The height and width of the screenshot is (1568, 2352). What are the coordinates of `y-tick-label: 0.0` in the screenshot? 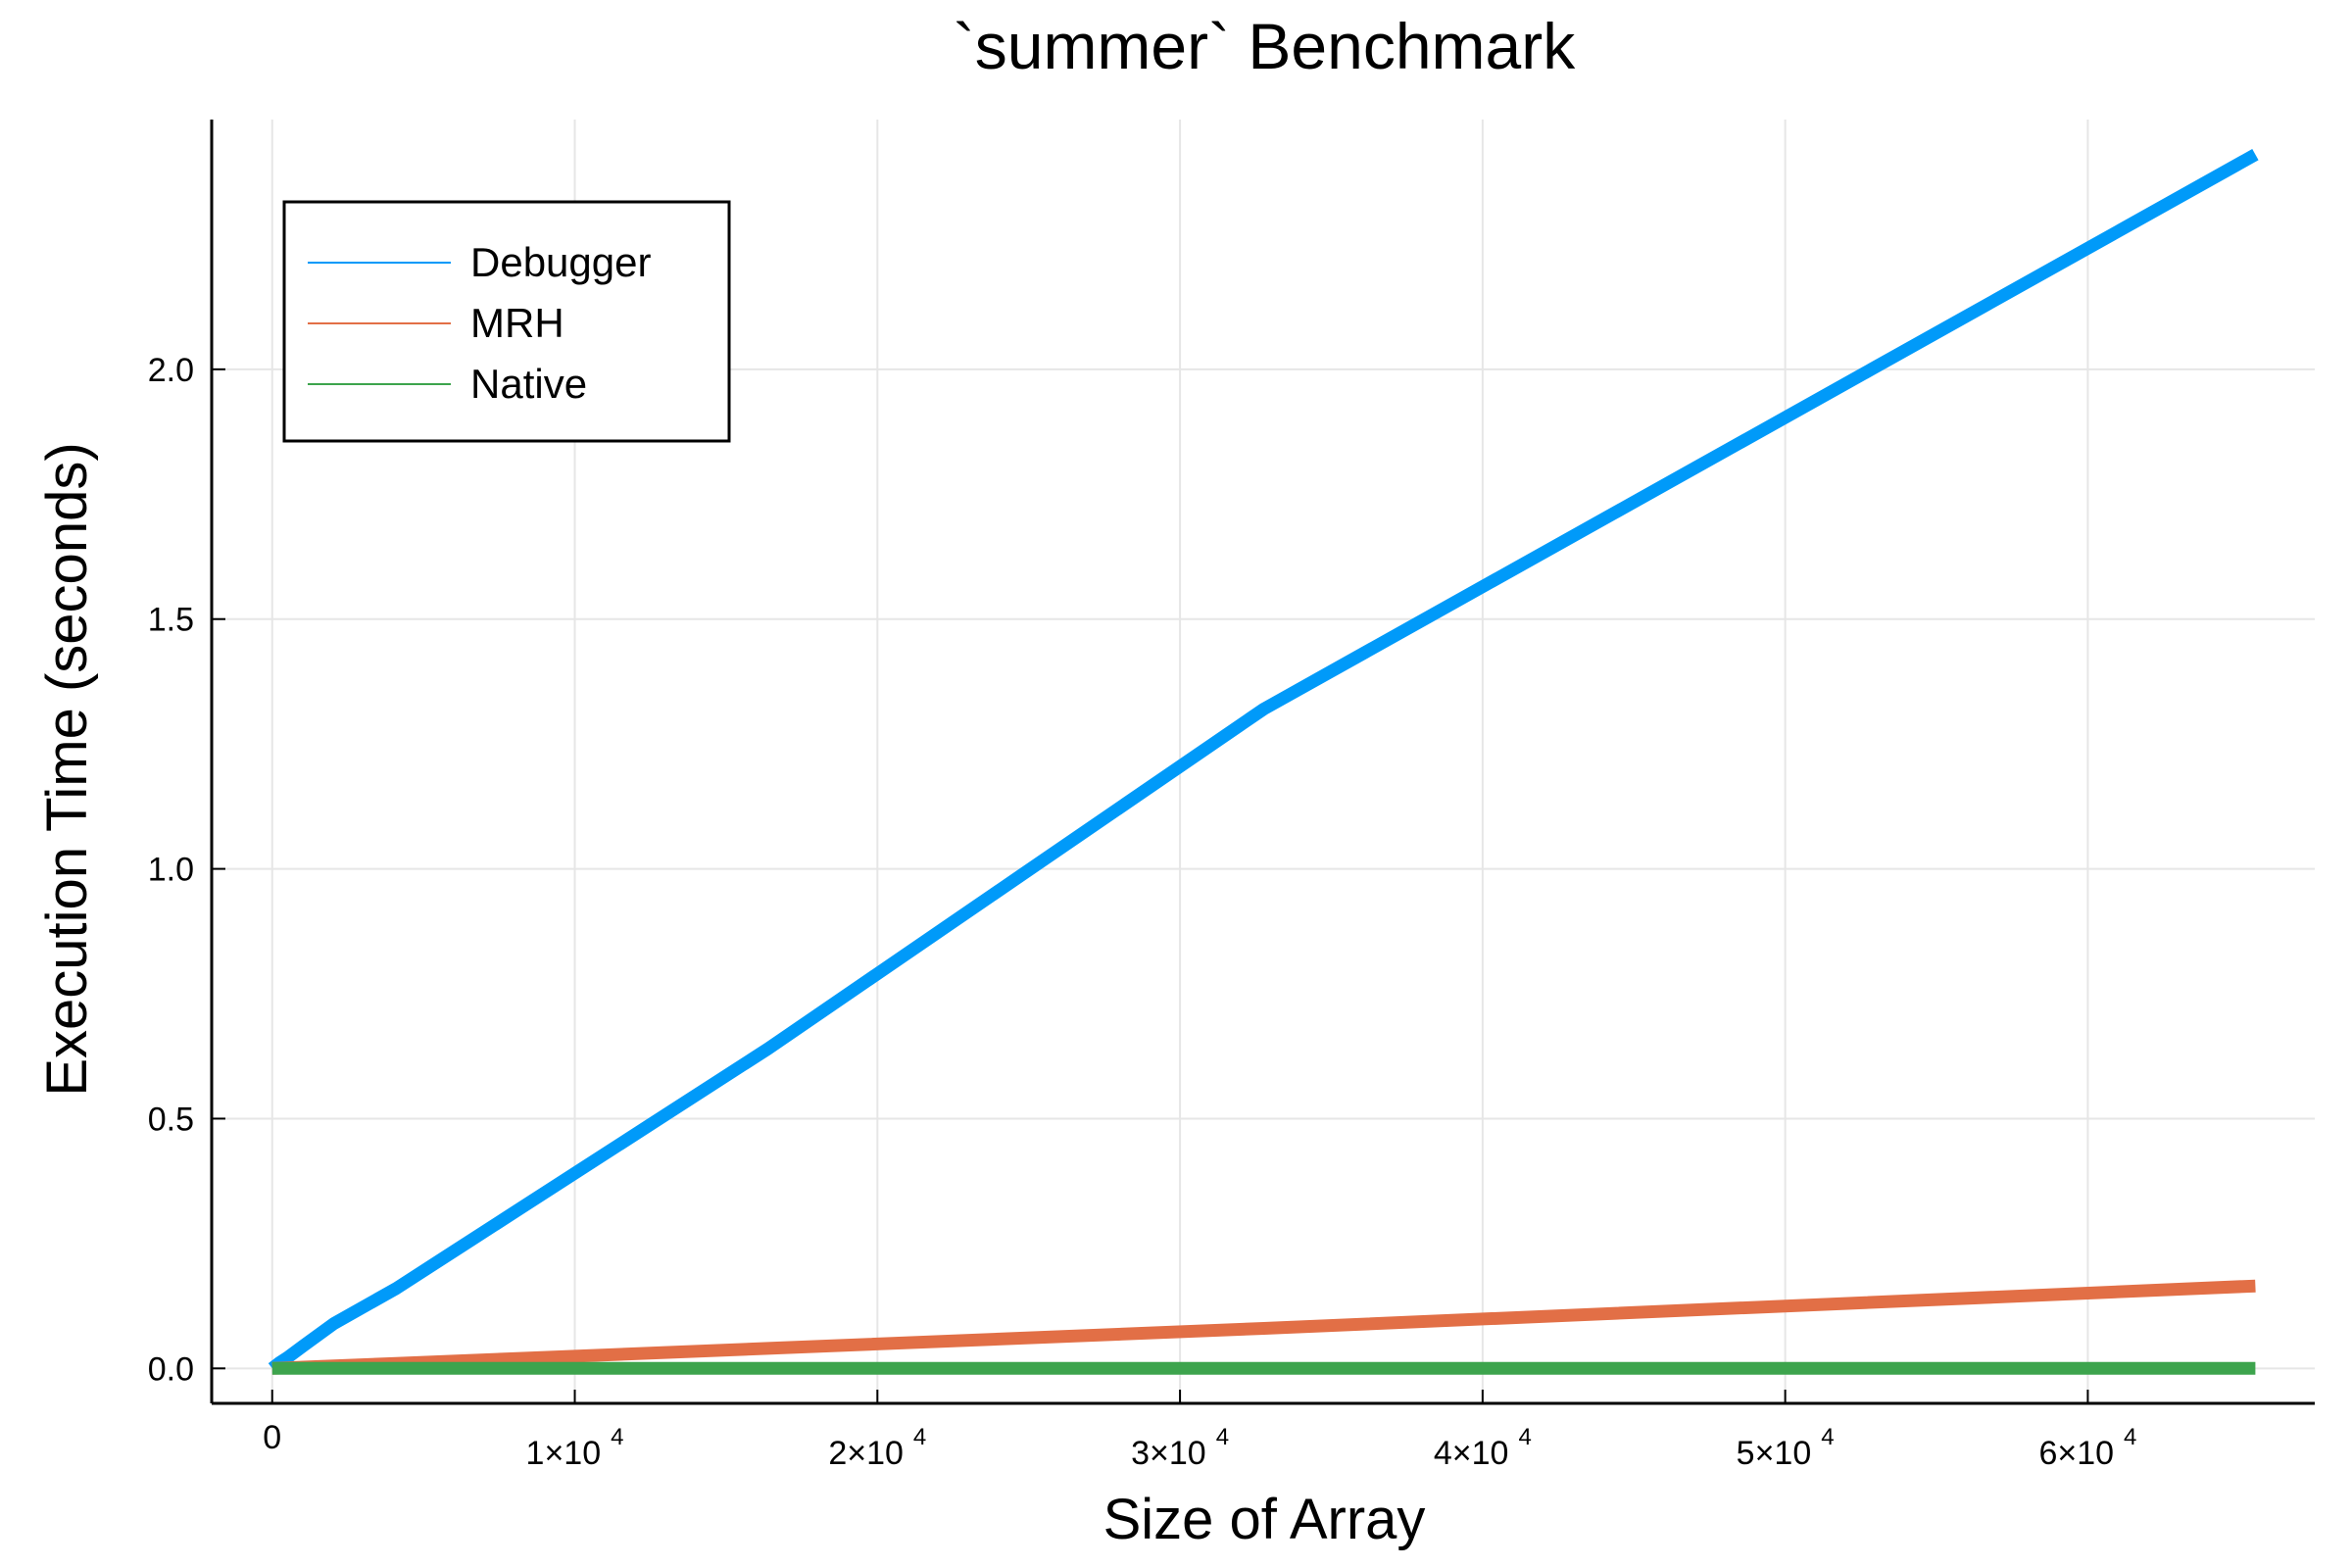 It's located at (171, 1369).